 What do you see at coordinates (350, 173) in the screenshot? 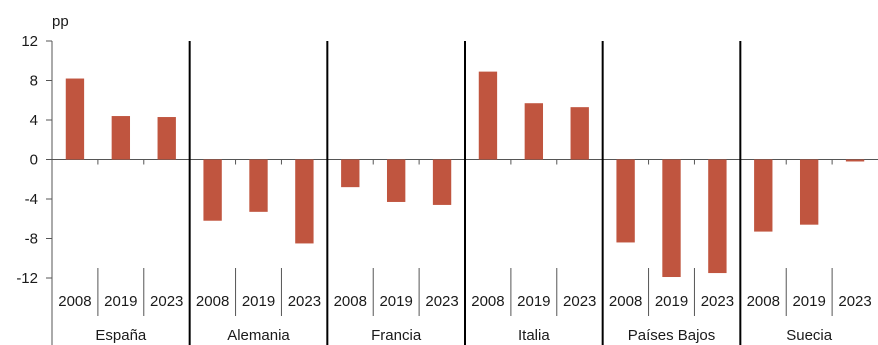
I see `bar-francia-2008` at bounding box center [350, 173].